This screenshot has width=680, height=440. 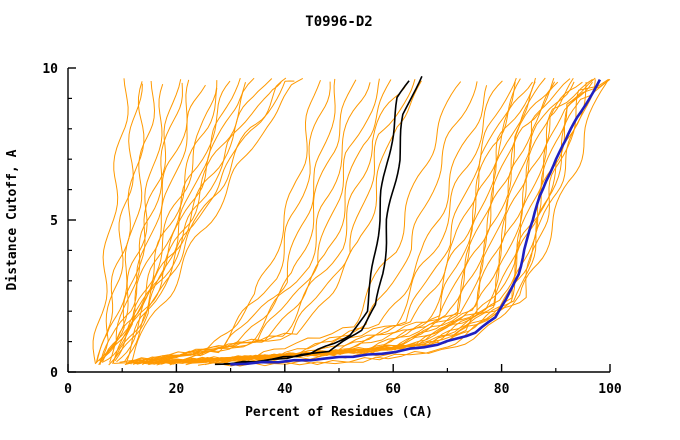 What do you see at coordinates (50, 69) in the screenshot?
I see `y-tick-label: 10` at bounding box center [50, 69].